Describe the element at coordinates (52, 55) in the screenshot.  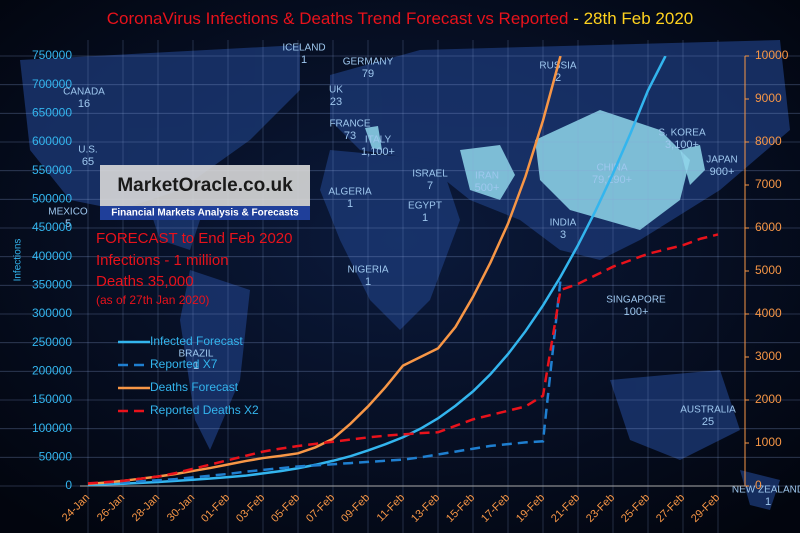
I see `y-tick-label: 750000` at that location.